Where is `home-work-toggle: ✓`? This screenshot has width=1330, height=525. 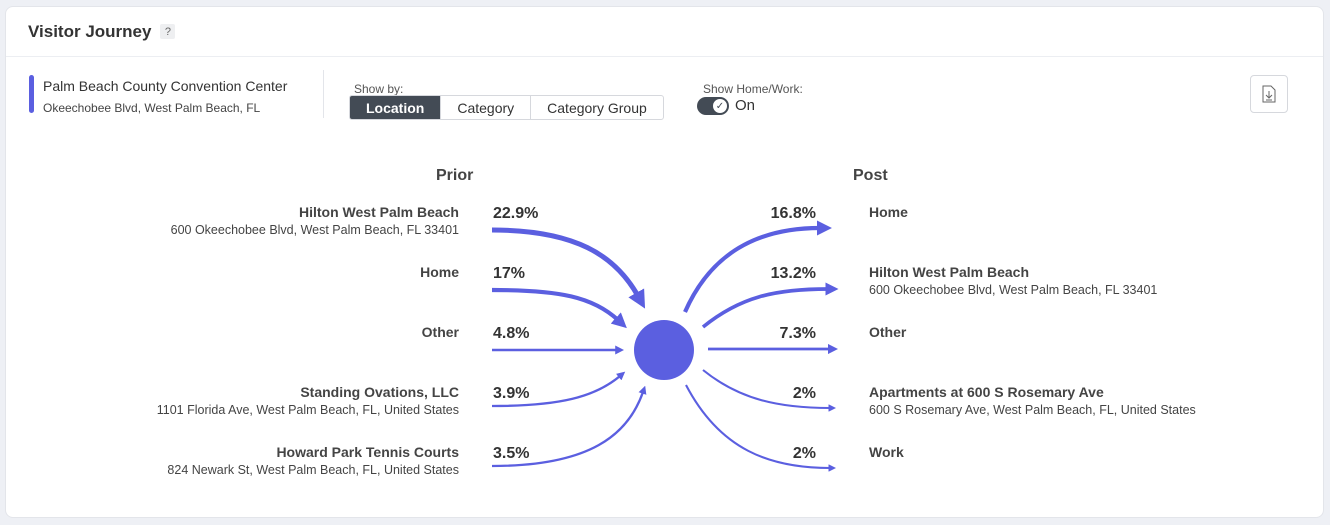 home-work-toggle: ✓ is located at coordinates (713, 106).